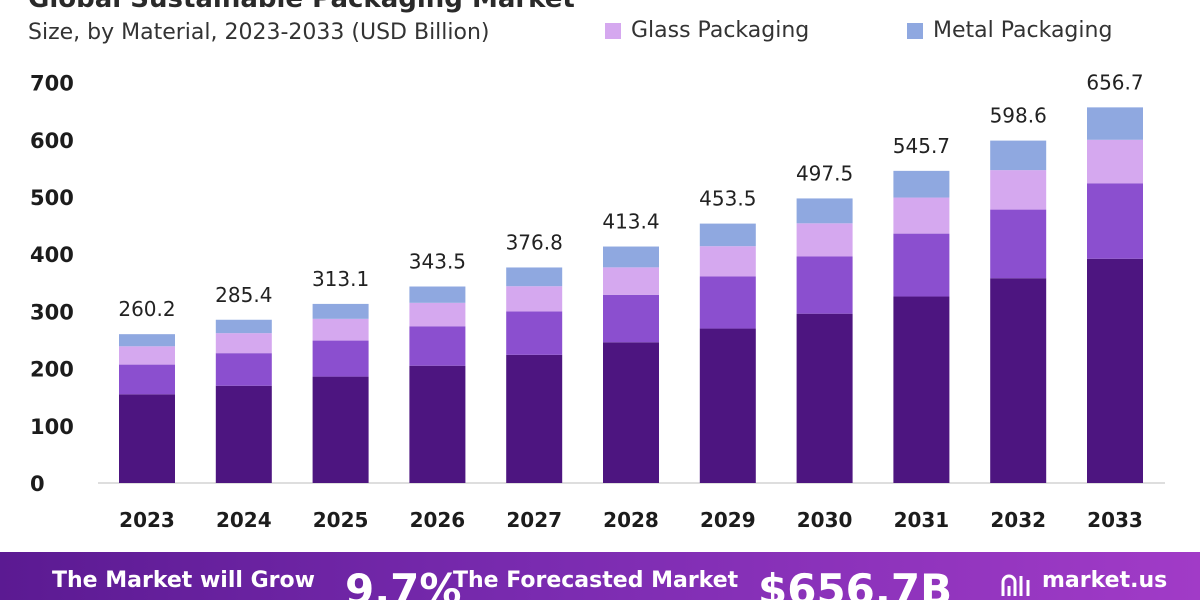  I want to click on bar-total-label: 656.7, so click(1114, 82).